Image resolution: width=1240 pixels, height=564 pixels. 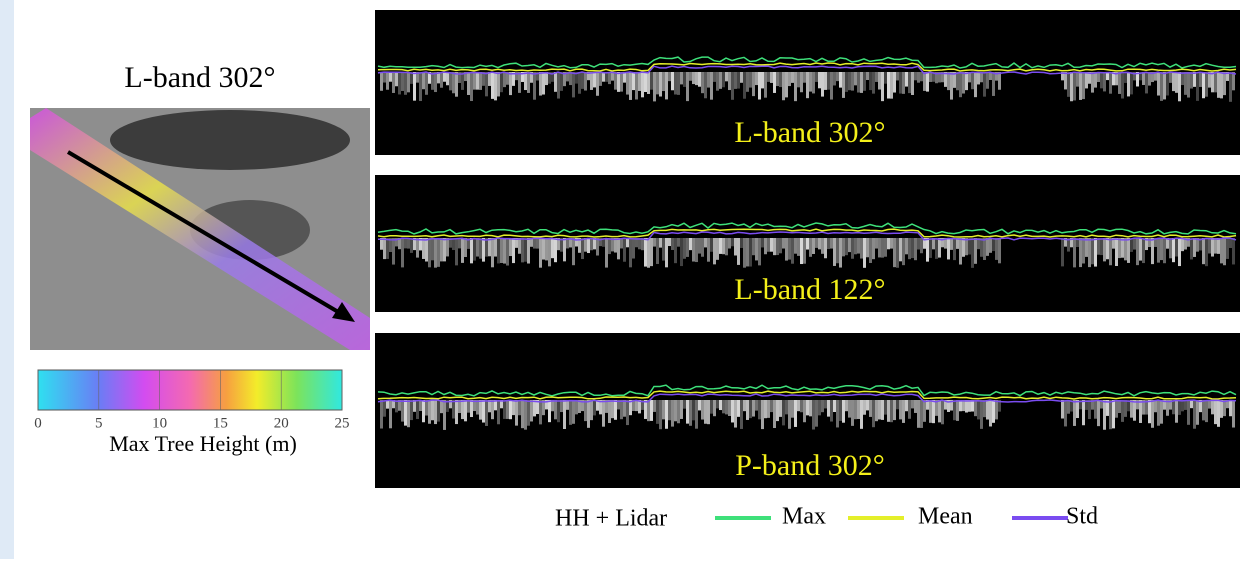 I want to click on colorbar, so click(x=190, y=390).